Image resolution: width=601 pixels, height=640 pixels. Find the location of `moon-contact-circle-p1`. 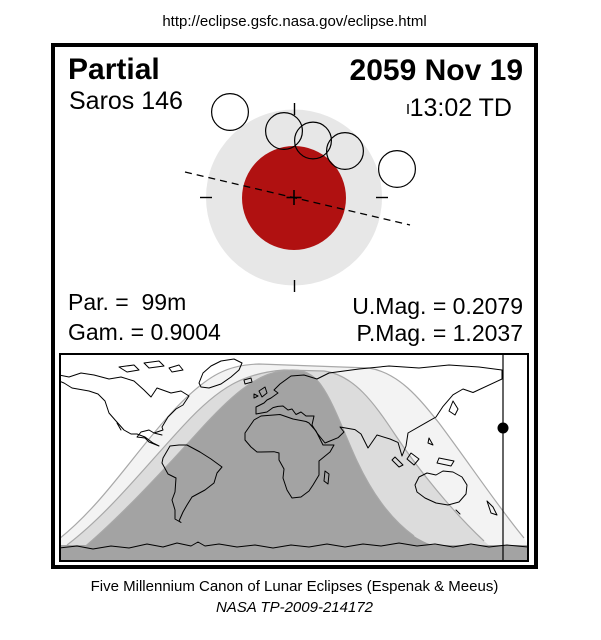

moon-contact-circle-p1 is located at coordinates (230, 111).